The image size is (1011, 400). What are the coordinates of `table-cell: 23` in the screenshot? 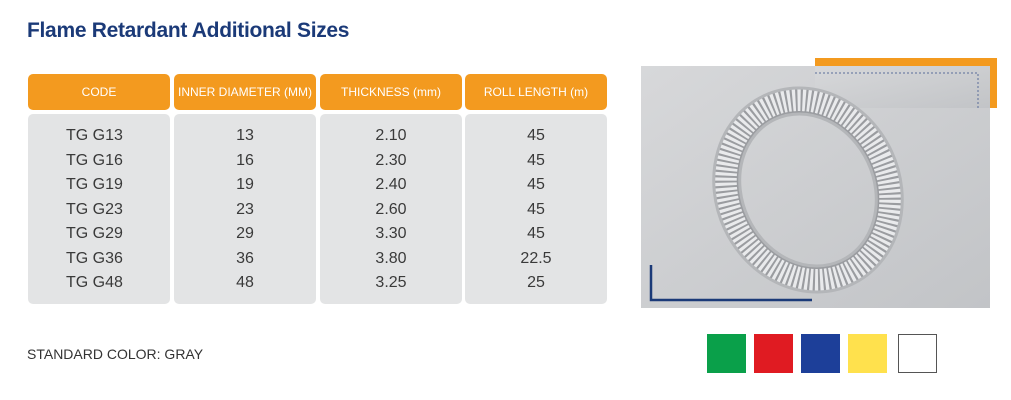 It's located at (245, 209).